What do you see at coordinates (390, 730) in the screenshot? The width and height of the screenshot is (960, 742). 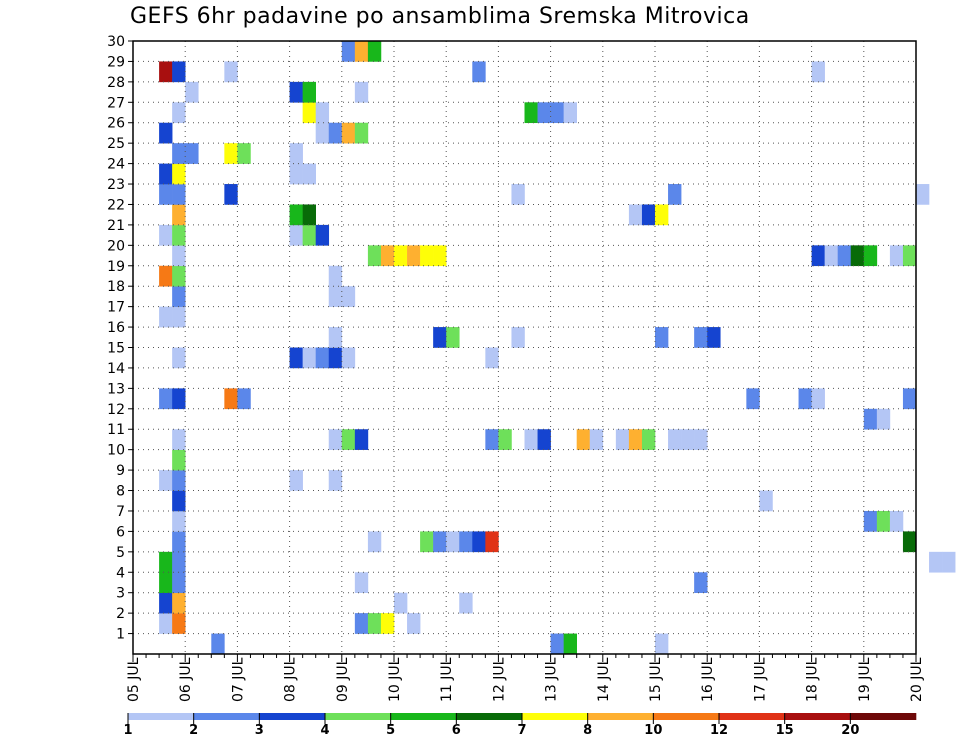 I see `legend-label: 5` at bounding box center [390, 730].